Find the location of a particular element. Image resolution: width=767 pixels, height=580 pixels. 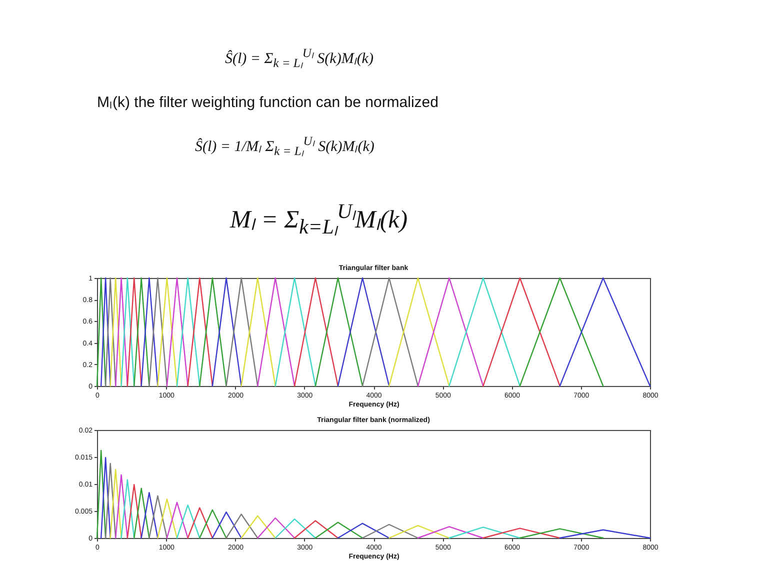

text: Ŝ(l) = 1/Mₗ Σ$_{k = Lₗ}$$^{Uₗ}$ S(k)Mₗ(k) is located at coordinates (284, 146).